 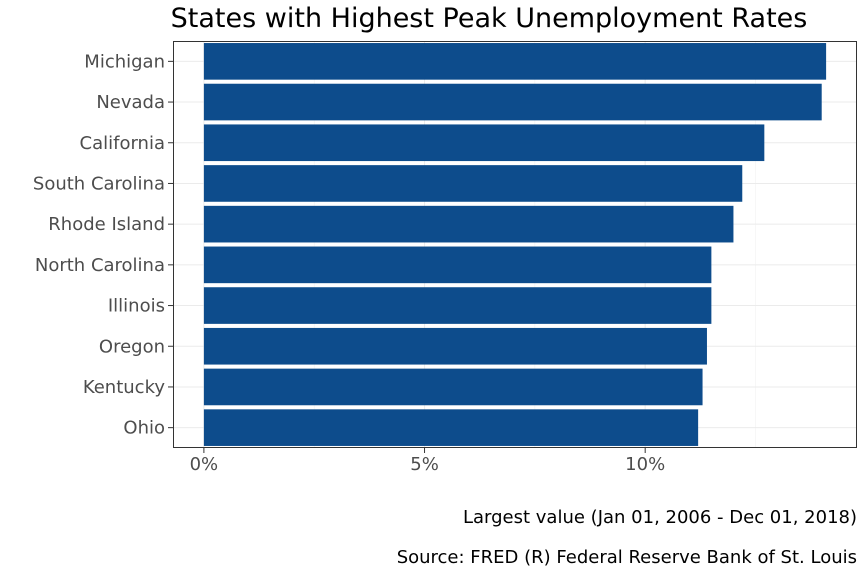 I want to click on y-tick-label: Michigan, so click(x=124, y=61).